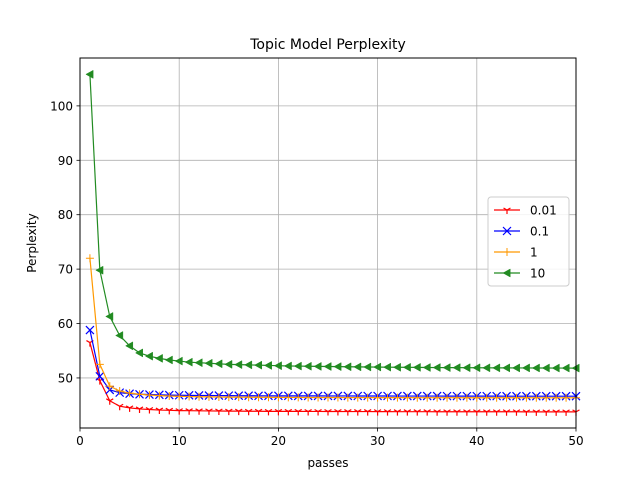 This screenshot has height=480, width=640. Describe the element at coordinates (476, 441) in the screenshot. I see `x-tick-label: 40` at that location.